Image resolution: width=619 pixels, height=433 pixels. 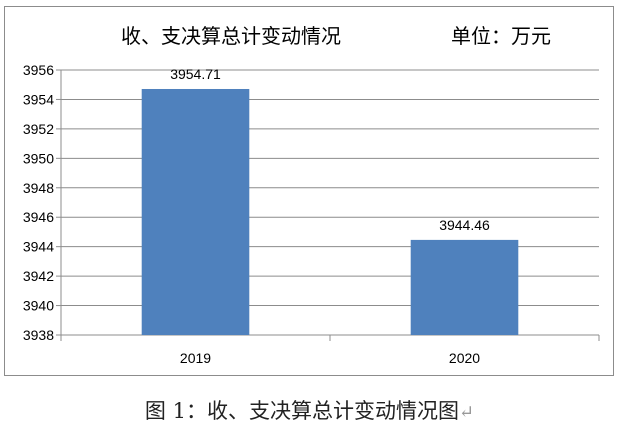 I want to click on figure-caption: 图 1：收、支决算总计变动情况图↵, so click(x=309, y=410).